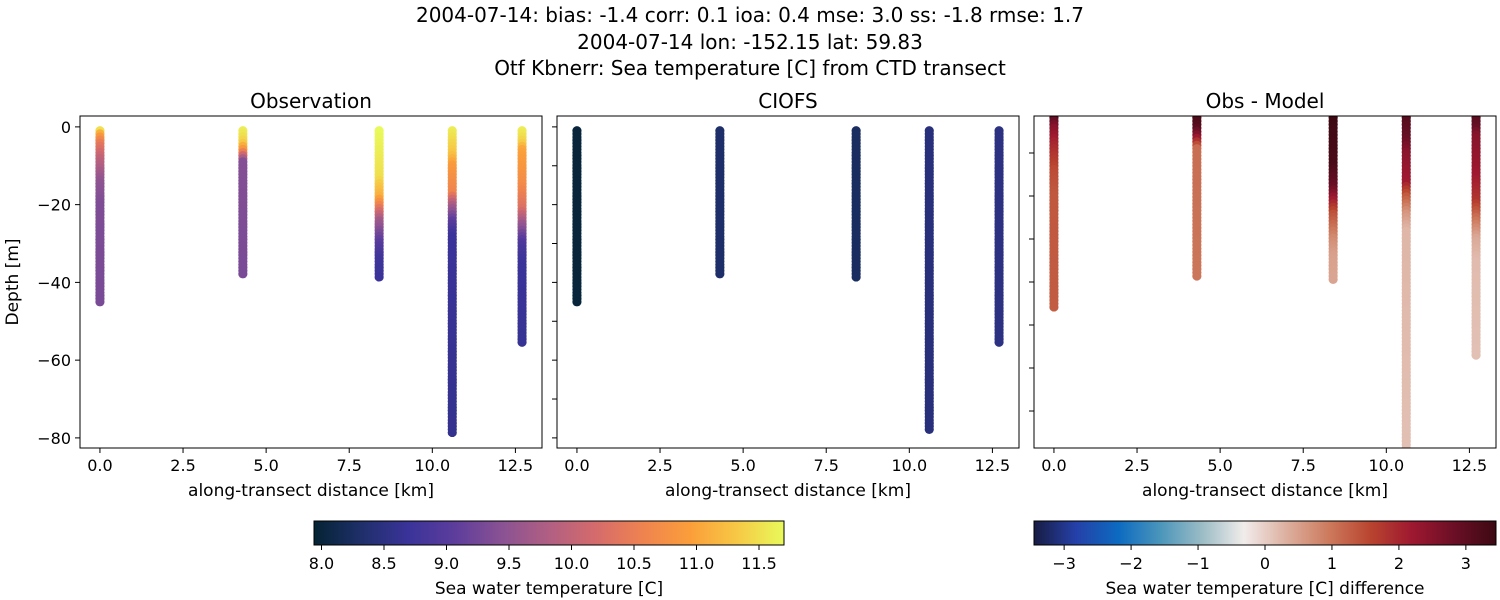 The image size is (1500, 600). Describe the element at coordinates (13, 281) in the screenshot. I see `y-axis-label: Depth [m]` at that location.